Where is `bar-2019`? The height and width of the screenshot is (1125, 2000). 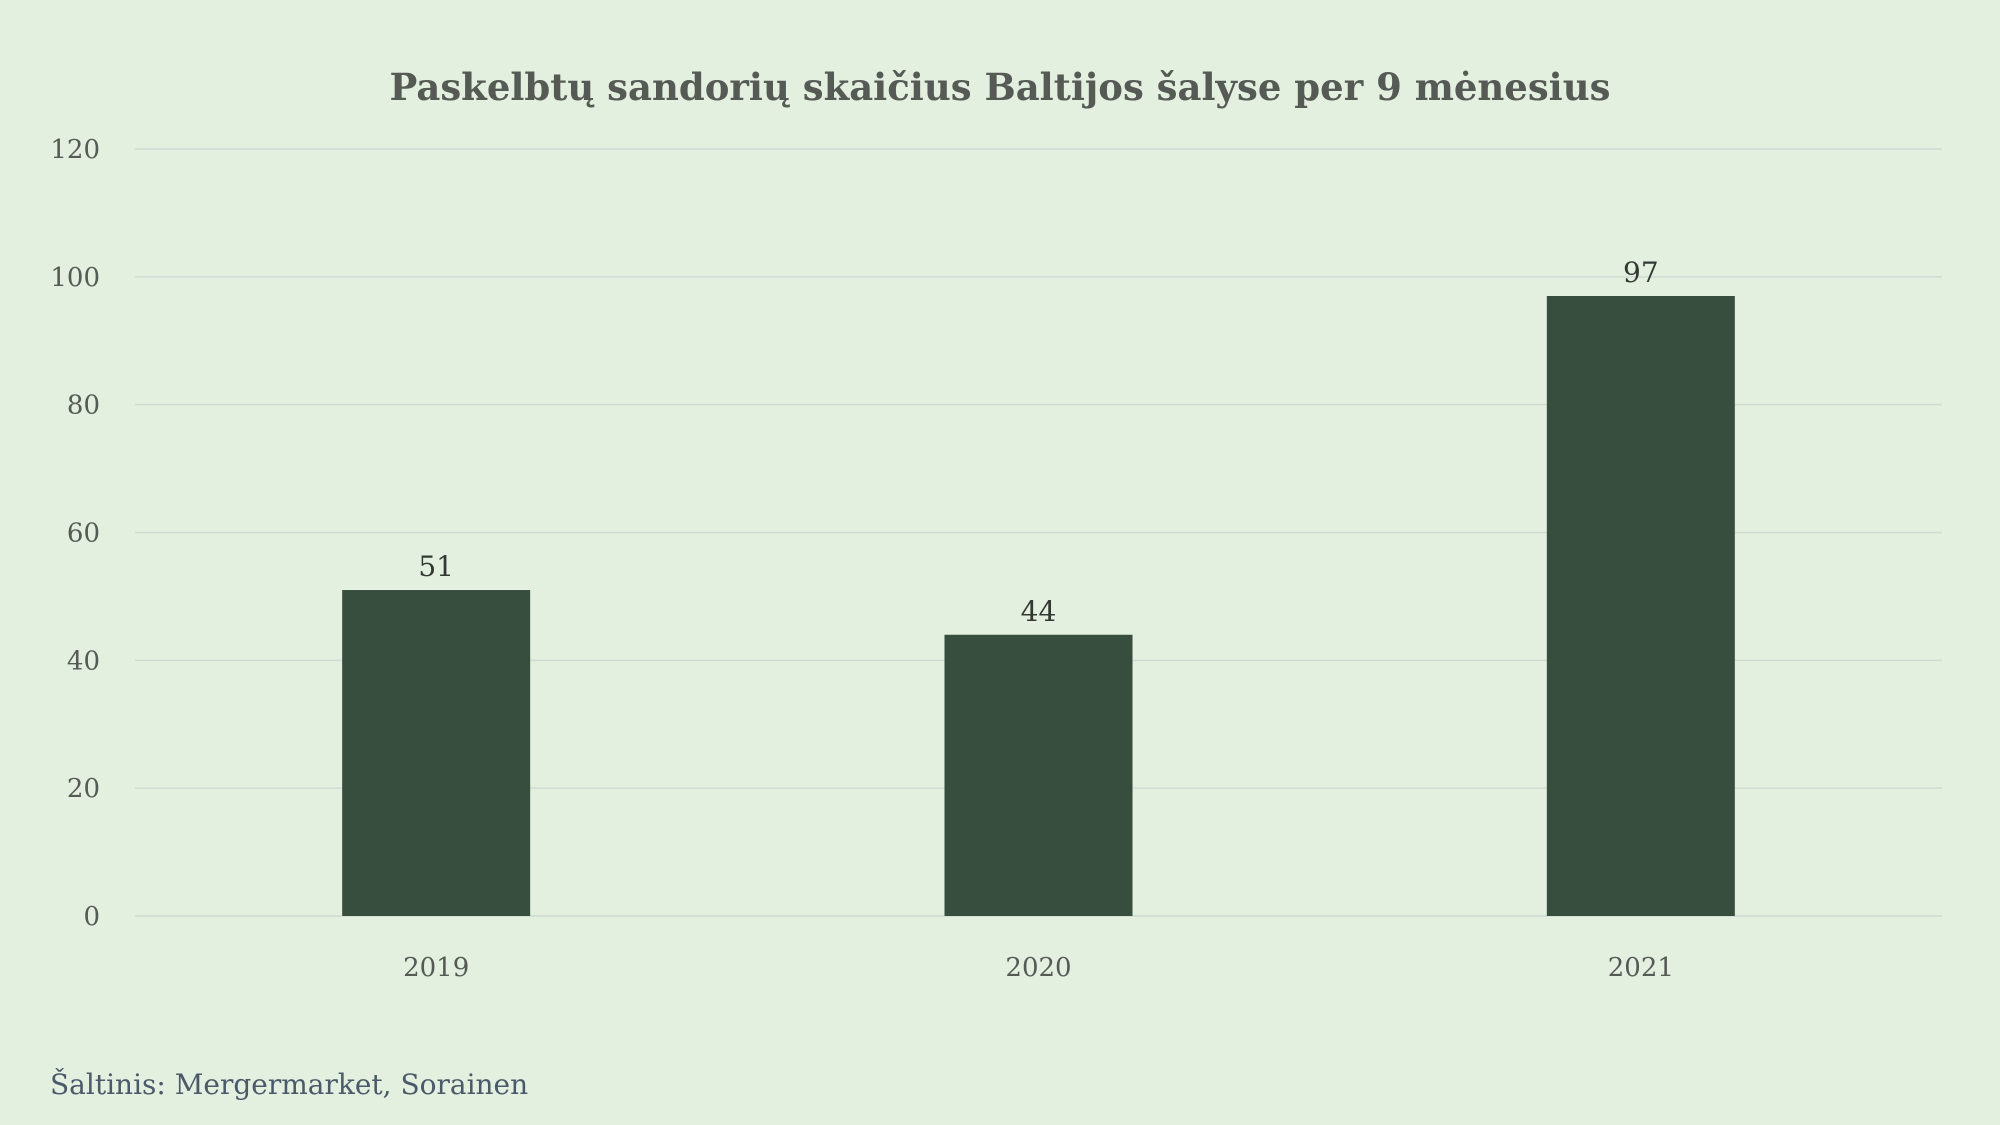 bar-2019 is located at coordinates (436, 753).